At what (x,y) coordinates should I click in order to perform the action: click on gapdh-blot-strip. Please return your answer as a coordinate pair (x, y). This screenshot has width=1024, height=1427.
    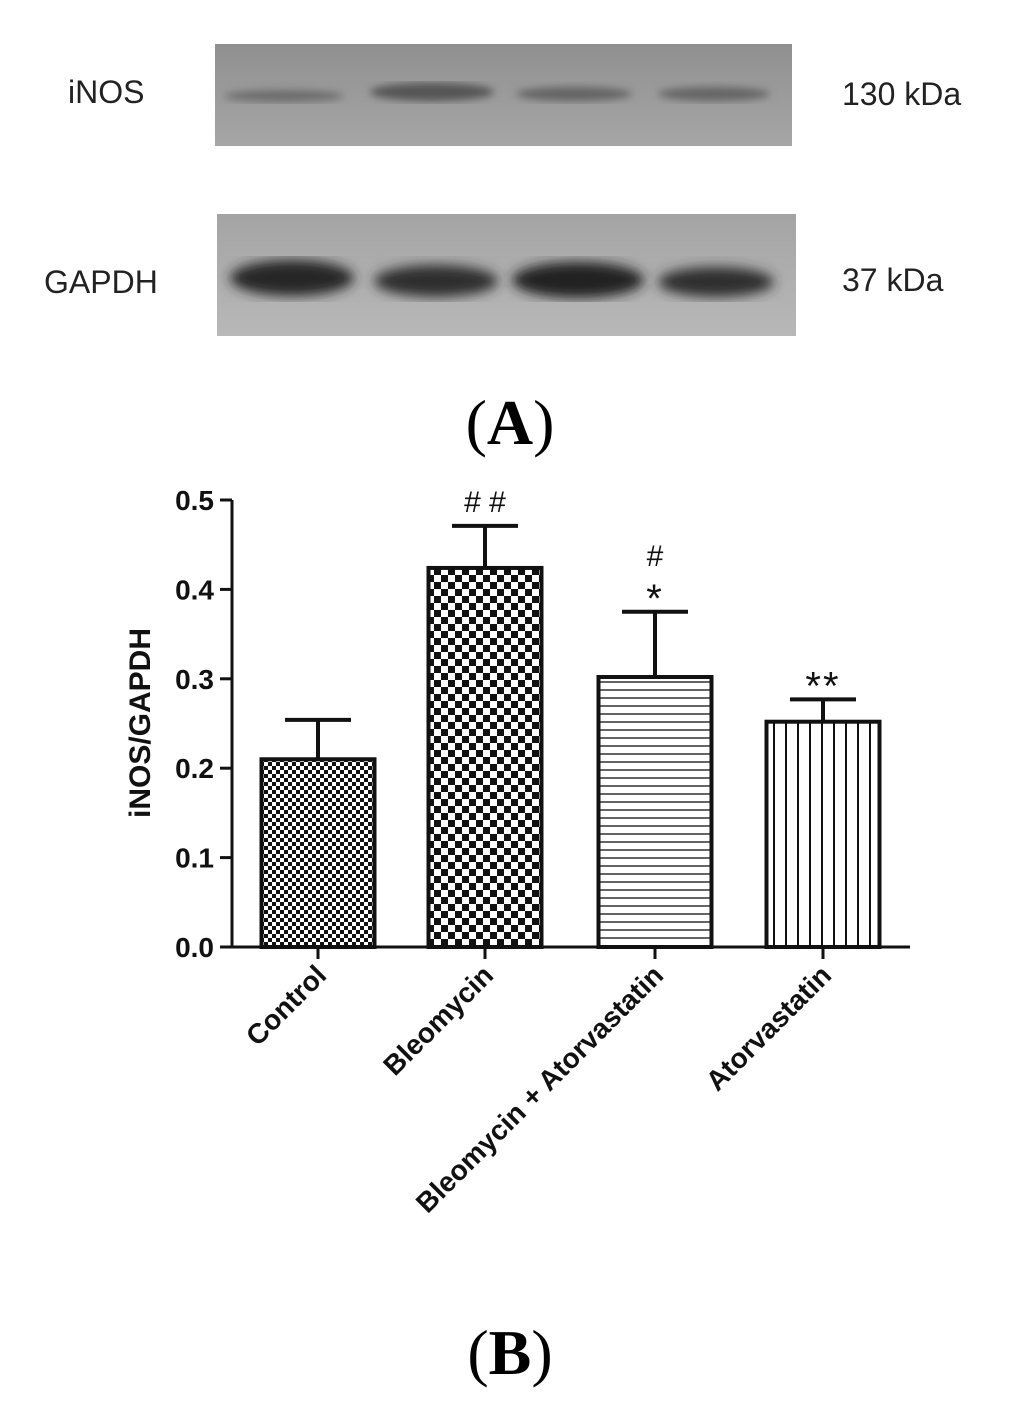
    Looking at the image, I should click on (506, 275).